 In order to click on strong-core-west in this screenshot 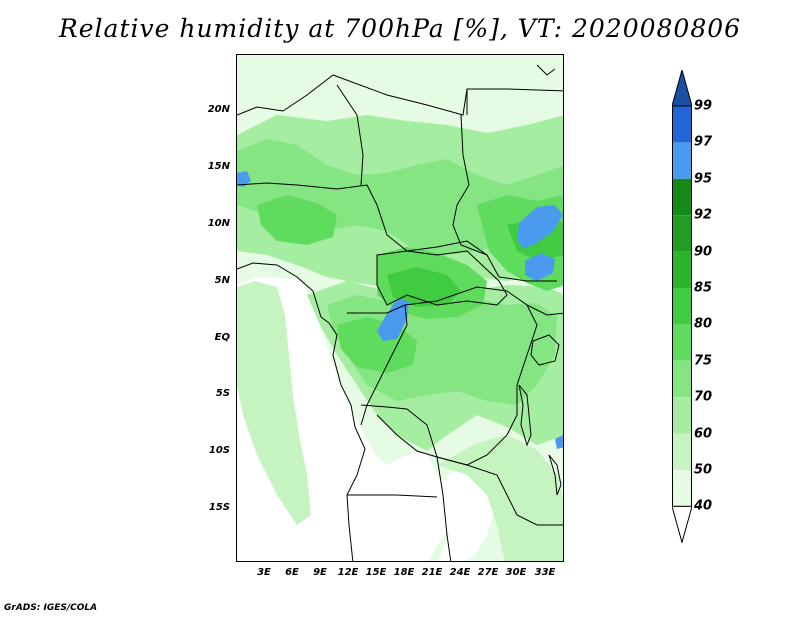, I will do `click(297, 220)`.